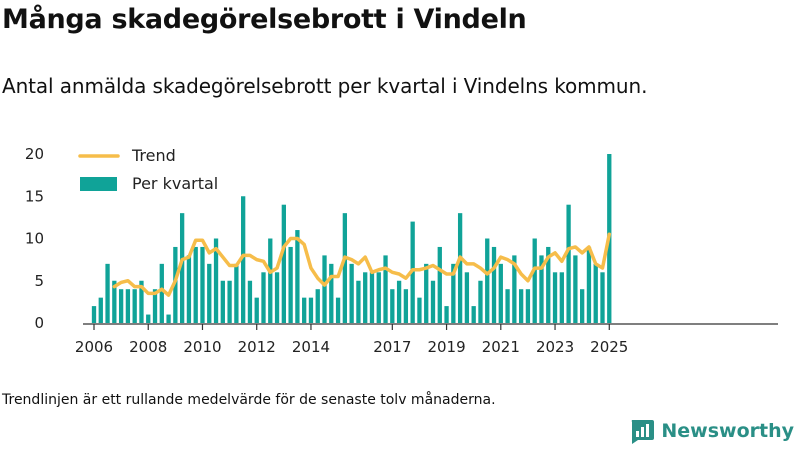  What do you see at coordinates (555, 347) in the screenshot?
I see `x-tick-label: 2023` at bounding box center [555, 347].